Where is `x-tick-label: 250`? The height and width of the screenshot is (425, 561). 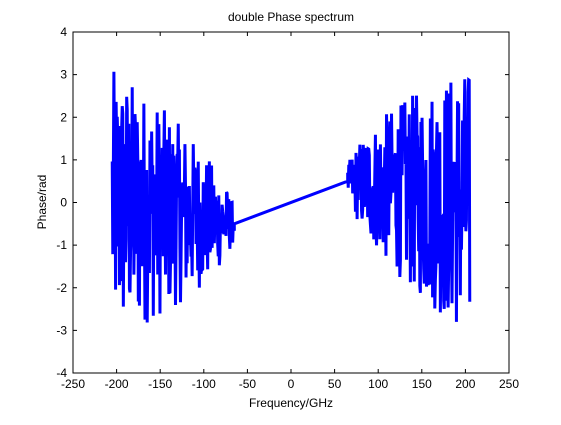
x-tick-label: 250 is located at coordinates (509, 384).